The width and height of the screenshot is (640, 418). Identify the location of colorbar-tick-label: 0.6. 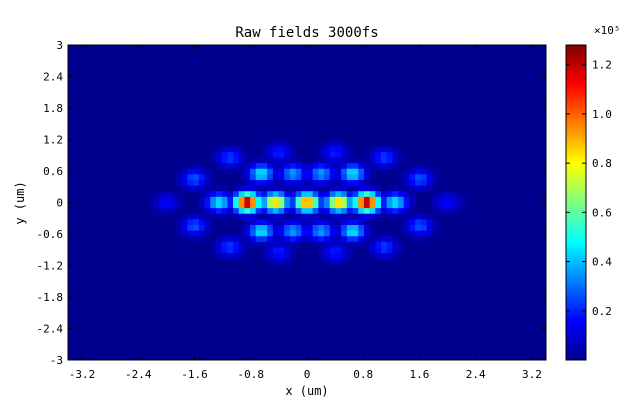
(602, 212).